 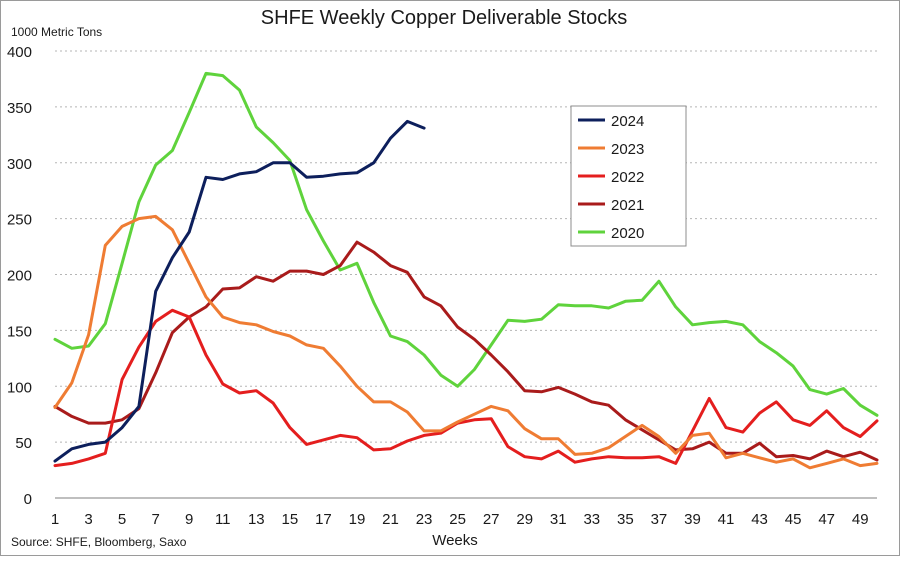 What do you see at coordinates (122, 519) in the screenshot?
I see `x-tick-label: 5` at bounding box center [122, 519].